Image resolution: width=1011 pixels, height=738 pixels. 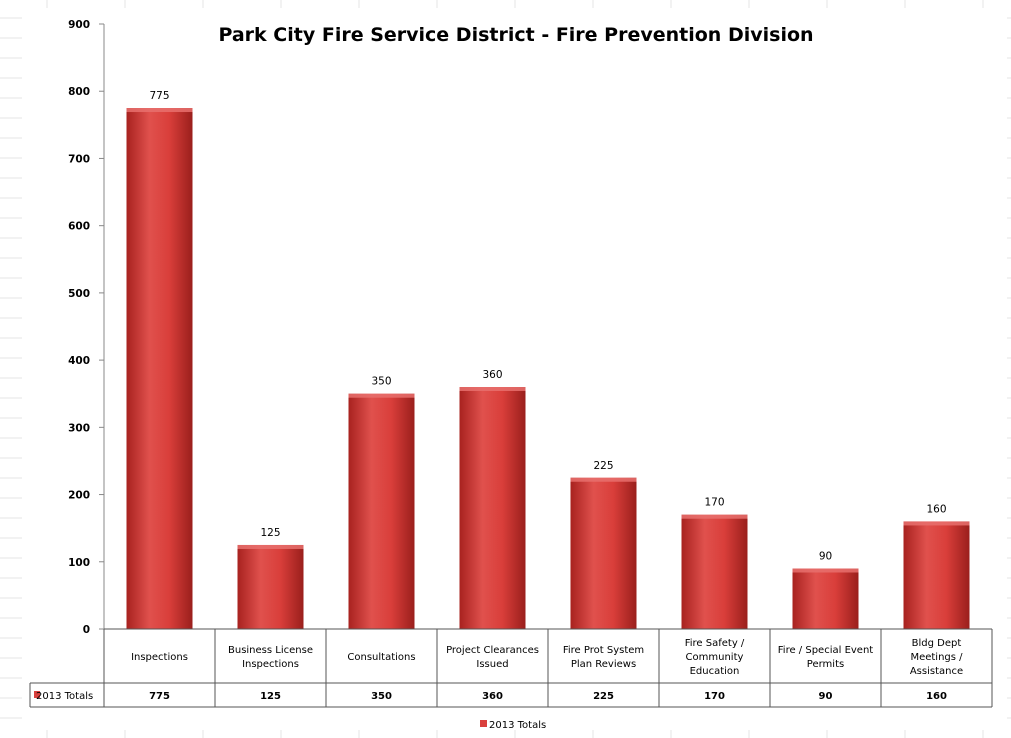 I want to click on category-label: Project Clearances, so click(x=492, y=650).